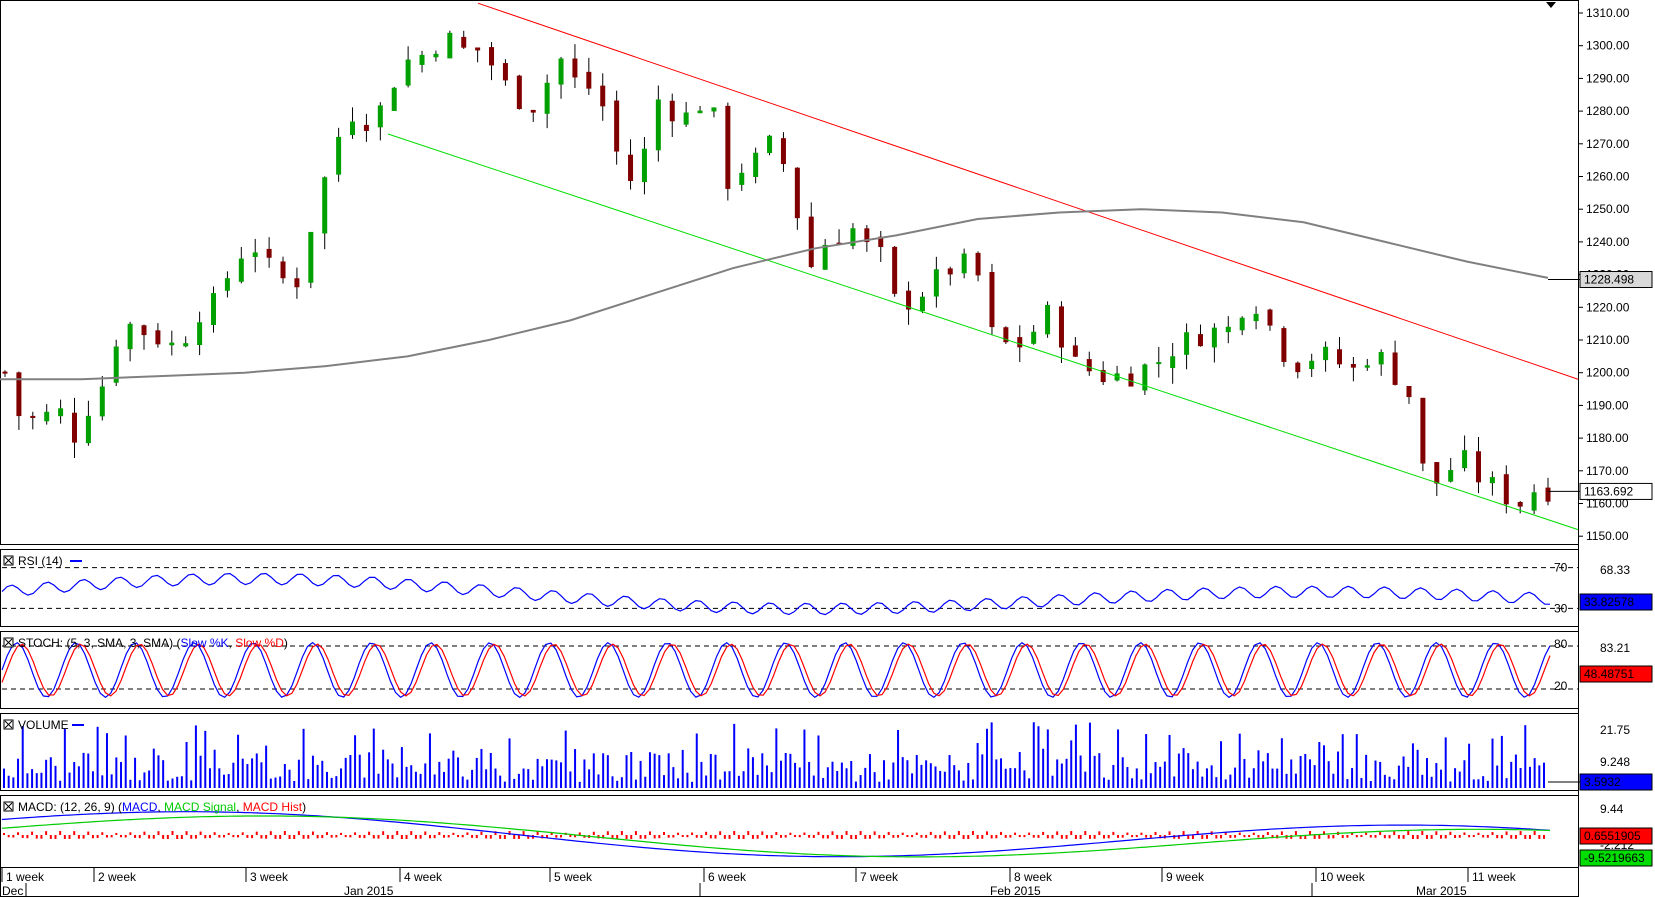  I want to click on week-label: 10 week, so click(1343, 877).